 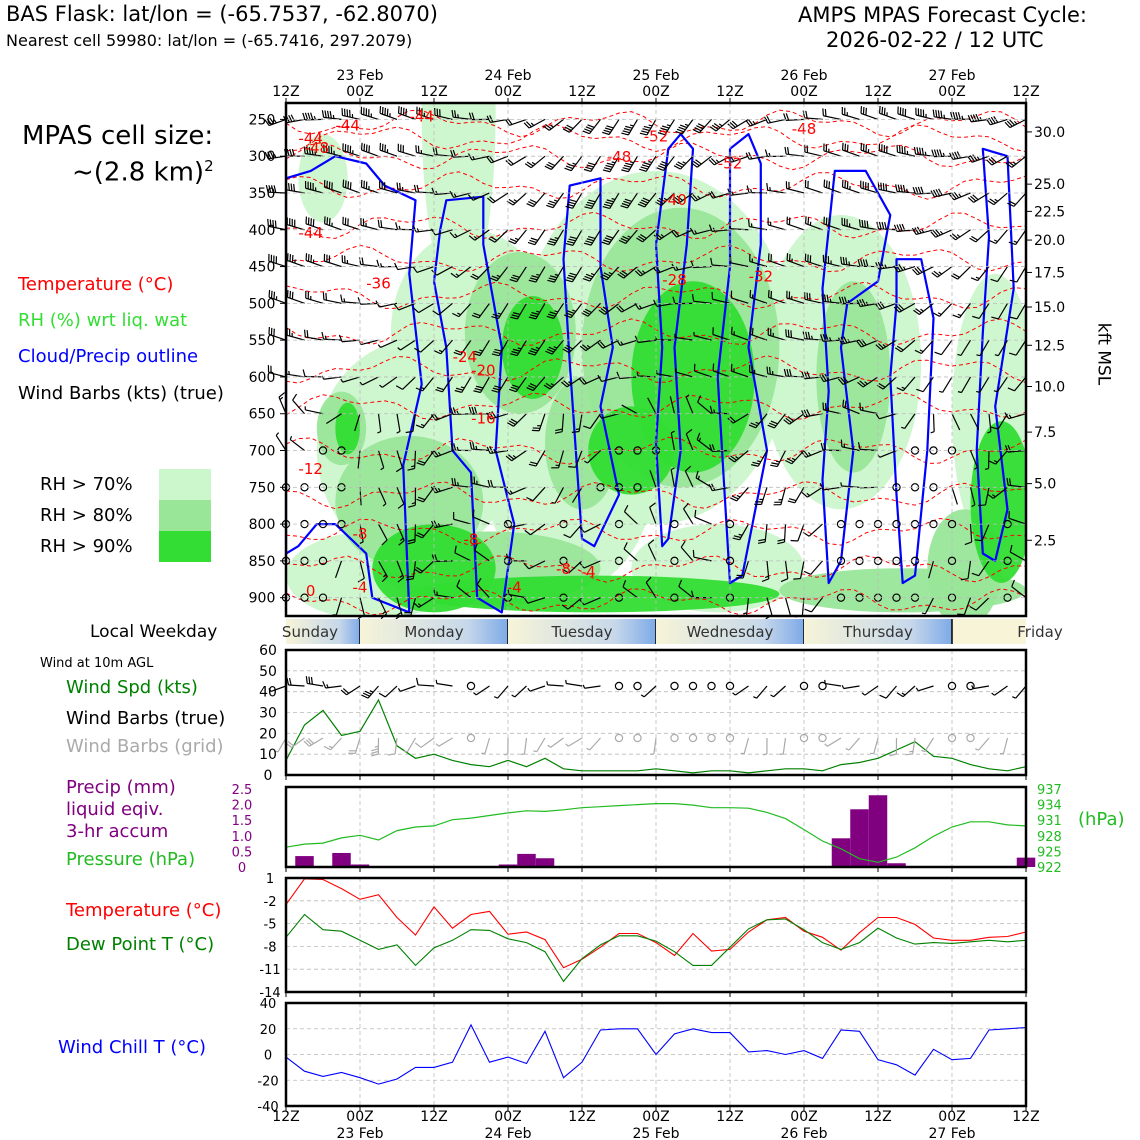 I want to click on legend-cloud: Cloud/Precip outline, so click(x=108, y=356).